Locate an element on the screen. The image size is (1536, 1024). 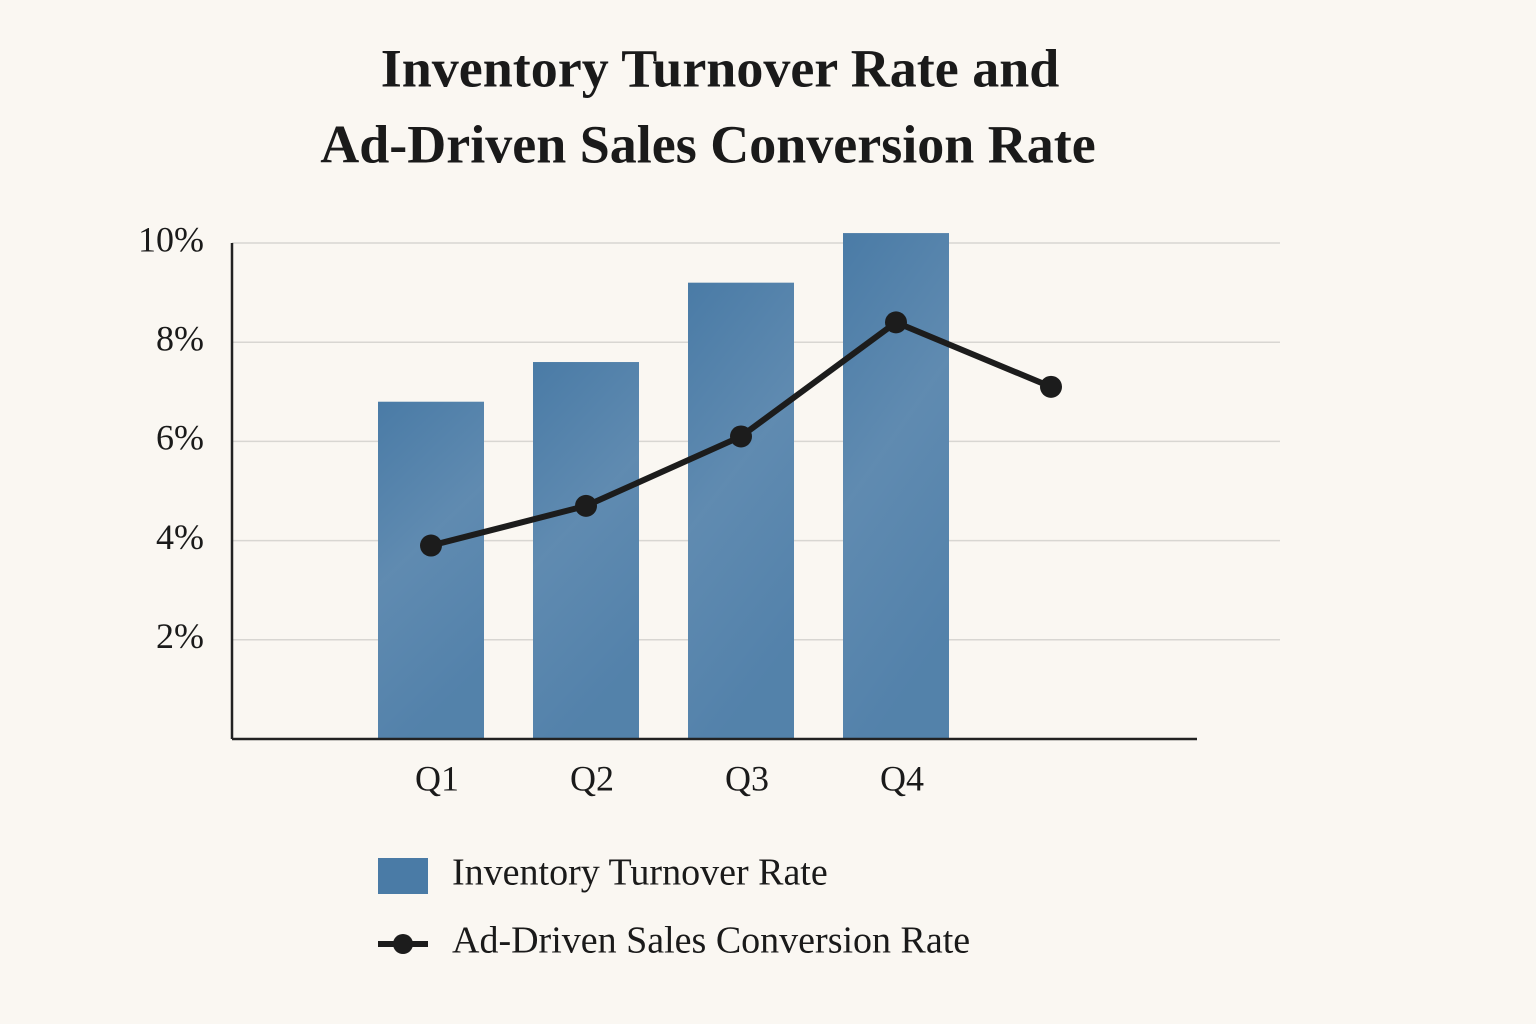
chart-title: Inventory Turnover Rate and is located at coordinates (720, 68).